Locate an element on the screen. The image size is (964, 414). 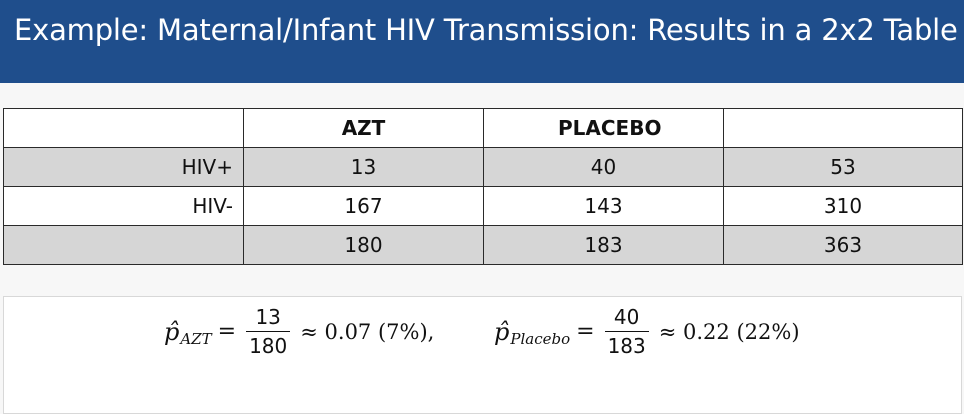
formula-azt: p̂ AZT = 13 180 ≈ 0.07 (7%), is located at coordinates (299, 331).